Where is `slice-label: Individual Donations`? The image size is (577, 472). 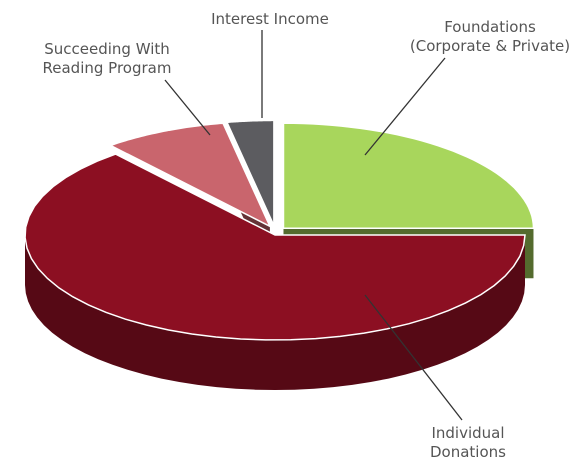 slice-label: Individual Donations is located at coordinates (468, 442).